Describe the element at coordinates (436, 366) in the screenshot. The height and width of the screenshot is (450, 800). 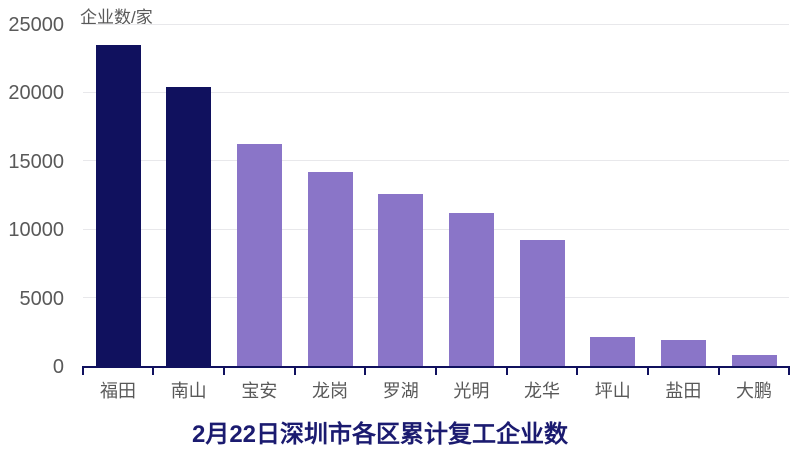
I see `x-axis-line` at that location.